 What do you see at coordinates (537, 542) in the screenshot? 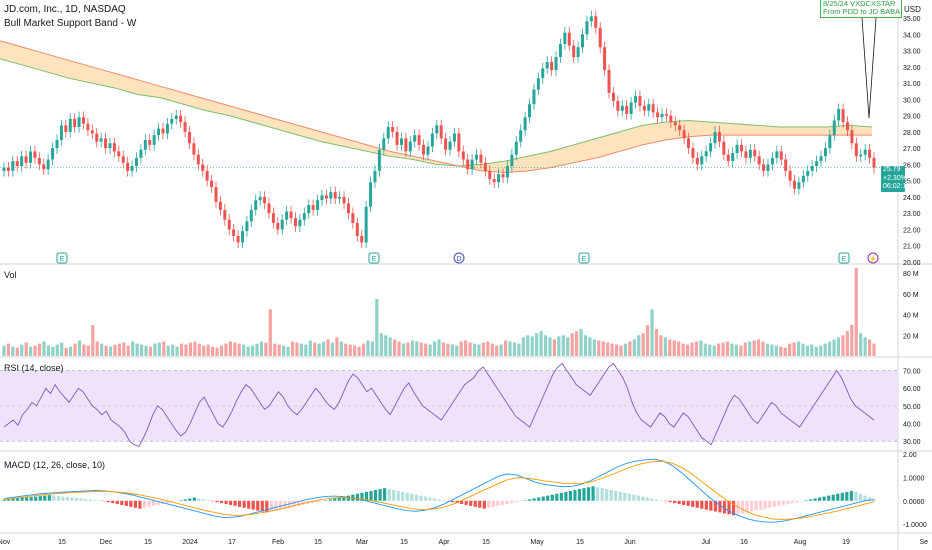
I see `time-tick-label: May` at bounding box center [537, 542].